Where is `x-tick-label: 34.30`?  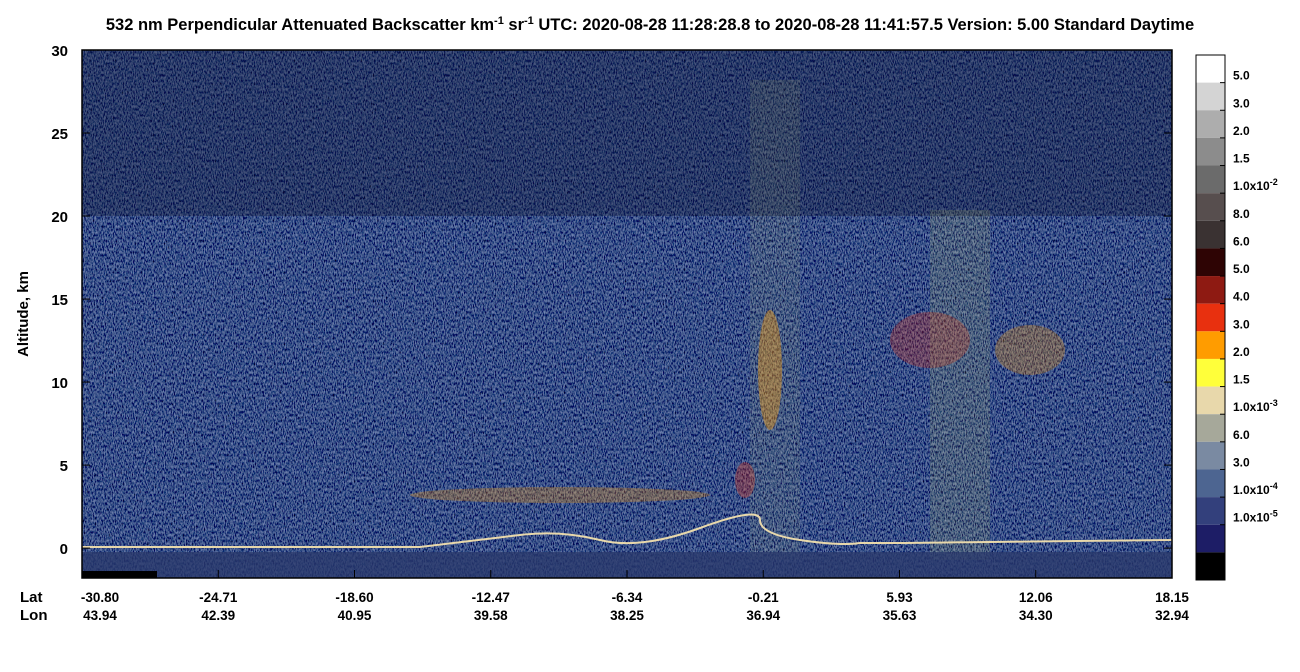
x-tick-label: 34.30 is located at coordinates (1036, 615).